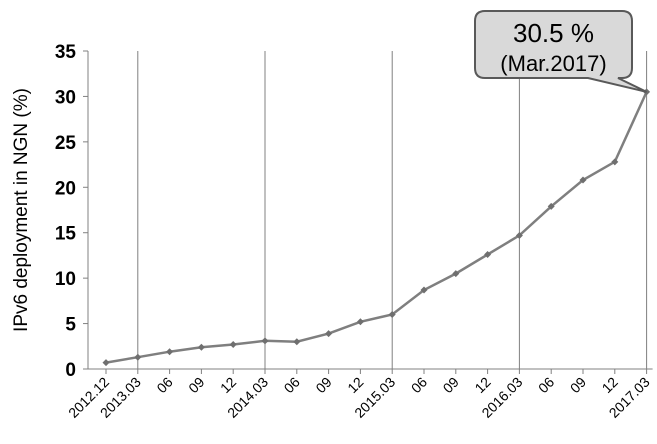  What do you see at coordinates (66, 143) in the screenshot?
I see `y-tick-label: 25` at bounding box center [66, 143].